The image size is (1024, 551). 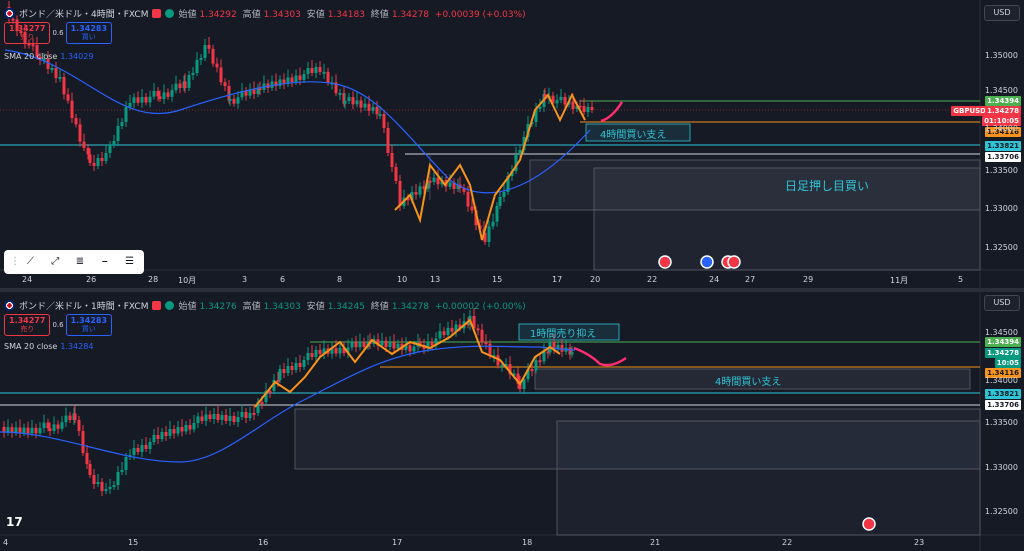 What do you see at coordinates (55, 261) in the screenshot?
I see `ray-icon: ⤢` at bounding box center [55, 261].